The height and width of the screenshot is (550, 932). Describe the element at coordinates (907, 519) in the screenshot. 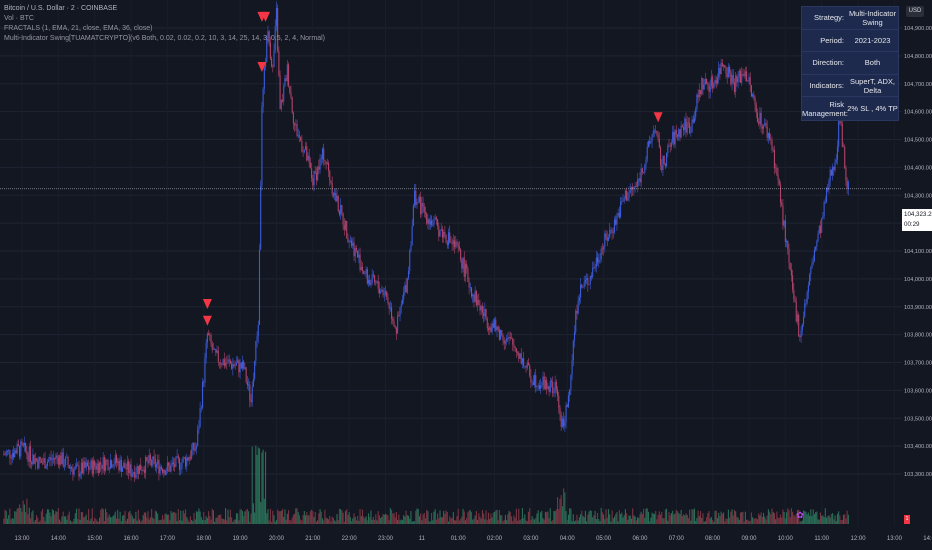

I see `corner-alert-badge: 1` at that location.